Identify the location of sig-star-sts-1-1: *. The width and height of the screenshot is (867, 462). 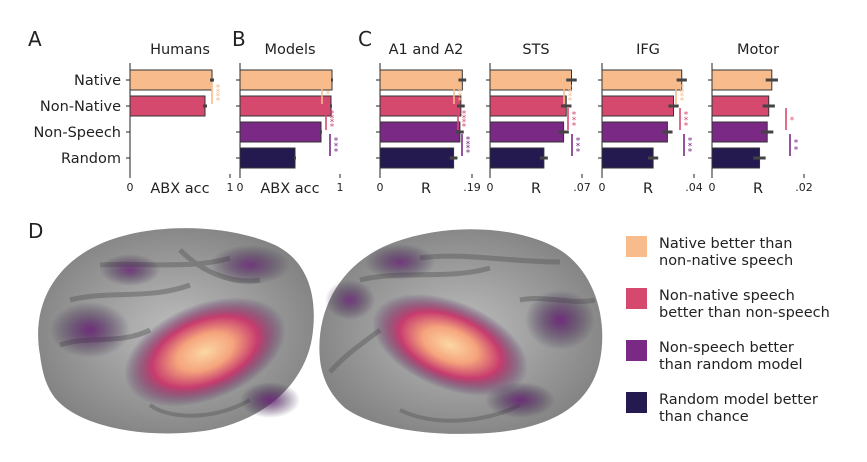
(574, 121).